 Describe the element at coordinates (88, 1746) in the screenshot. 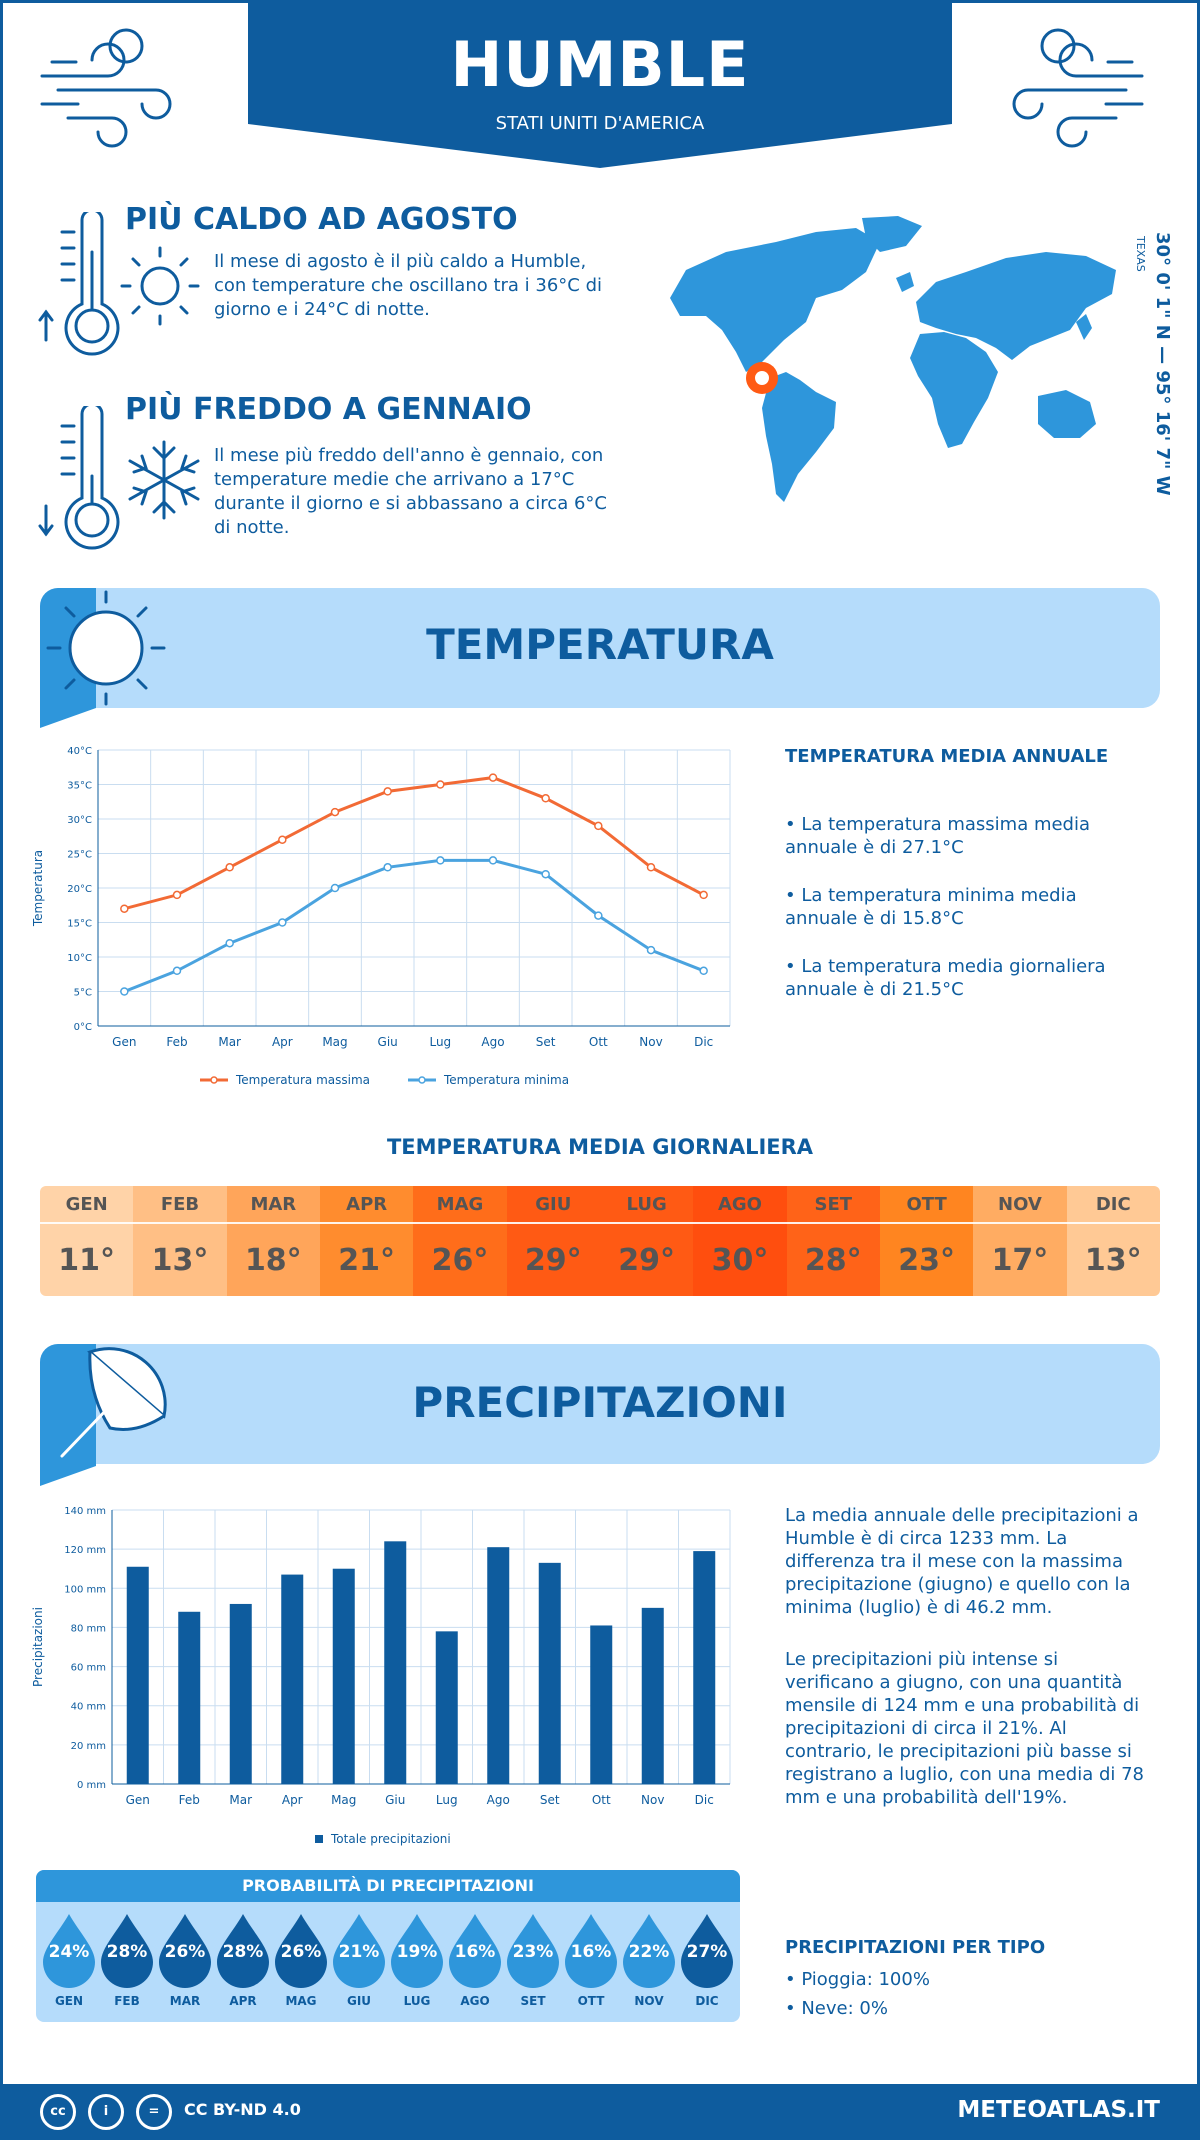

I see `y-tick-label: 20 mm` at that location.